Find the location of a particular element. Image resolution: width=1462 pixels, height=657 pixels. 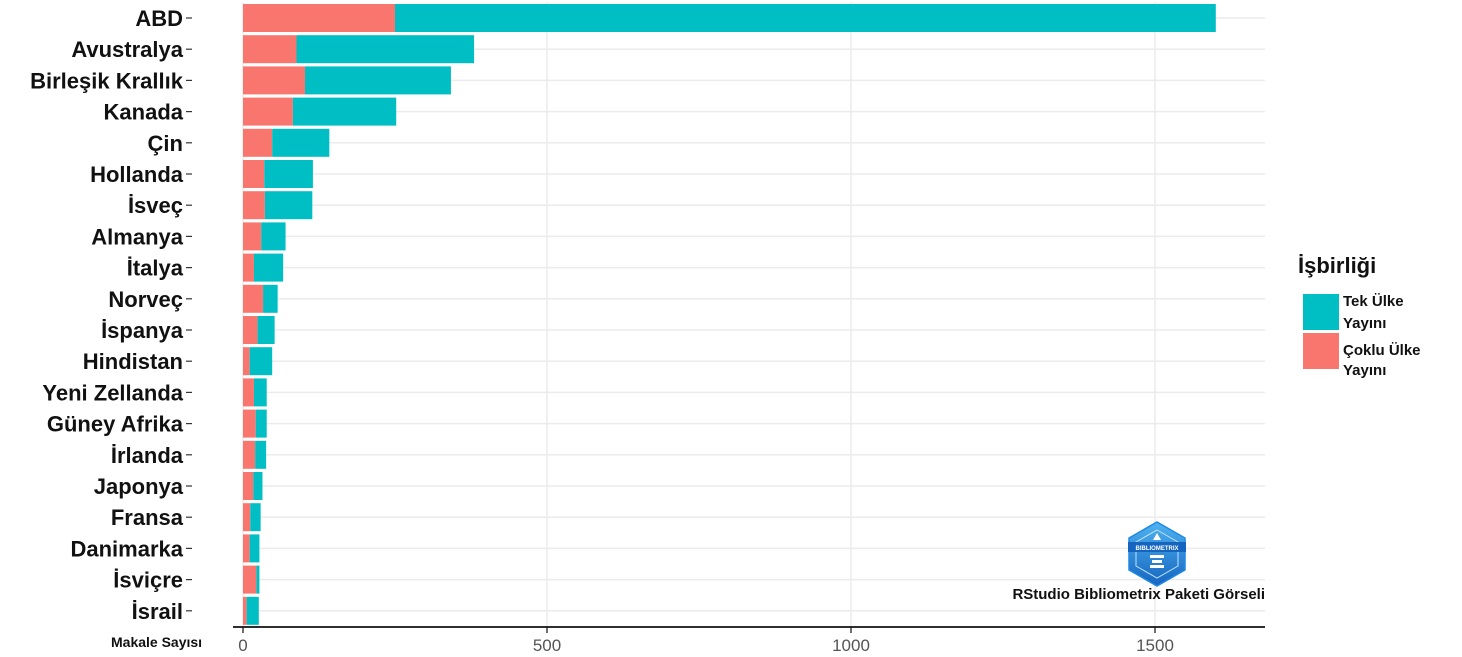

y-label-3: Kanada is located at coordinates (144, 112).